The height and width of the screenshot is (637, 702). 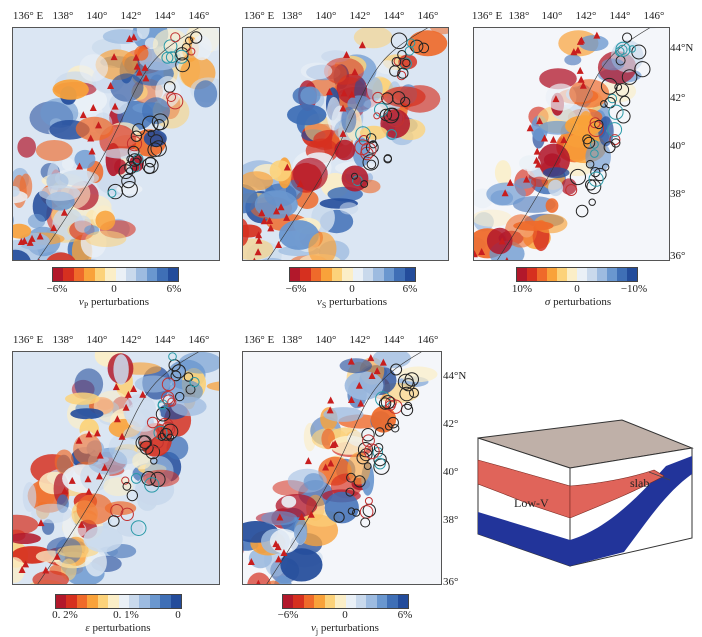 I want to click on colorbar-sigma, so click(x=577, y=274).